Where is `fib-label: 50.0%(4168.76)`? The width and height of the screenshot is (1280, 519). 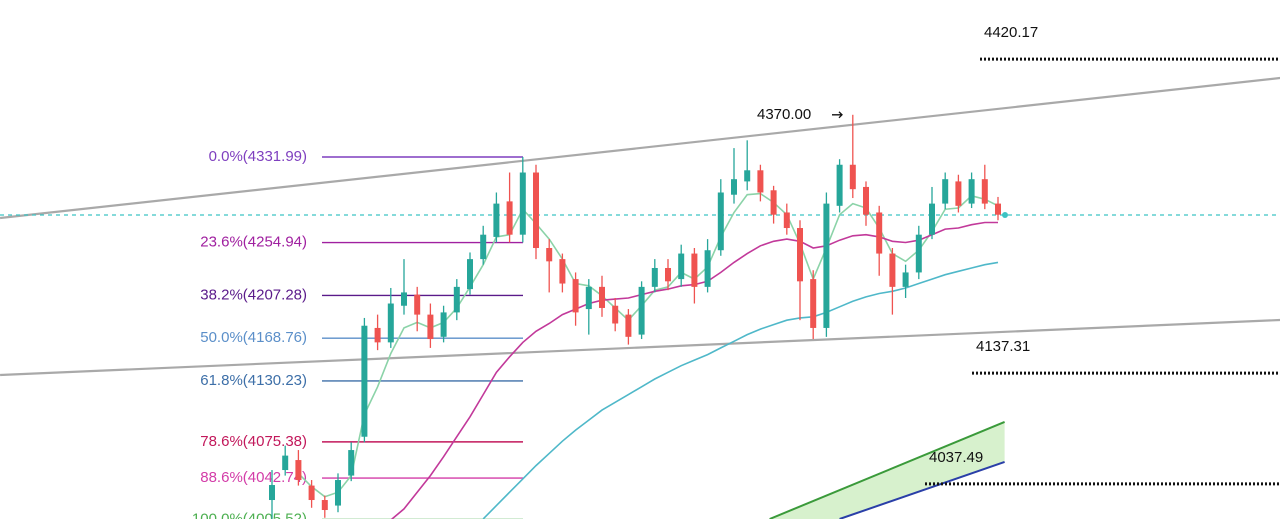 fib-label: 50.0%(4168.76) is located at coordinates (253, 337).